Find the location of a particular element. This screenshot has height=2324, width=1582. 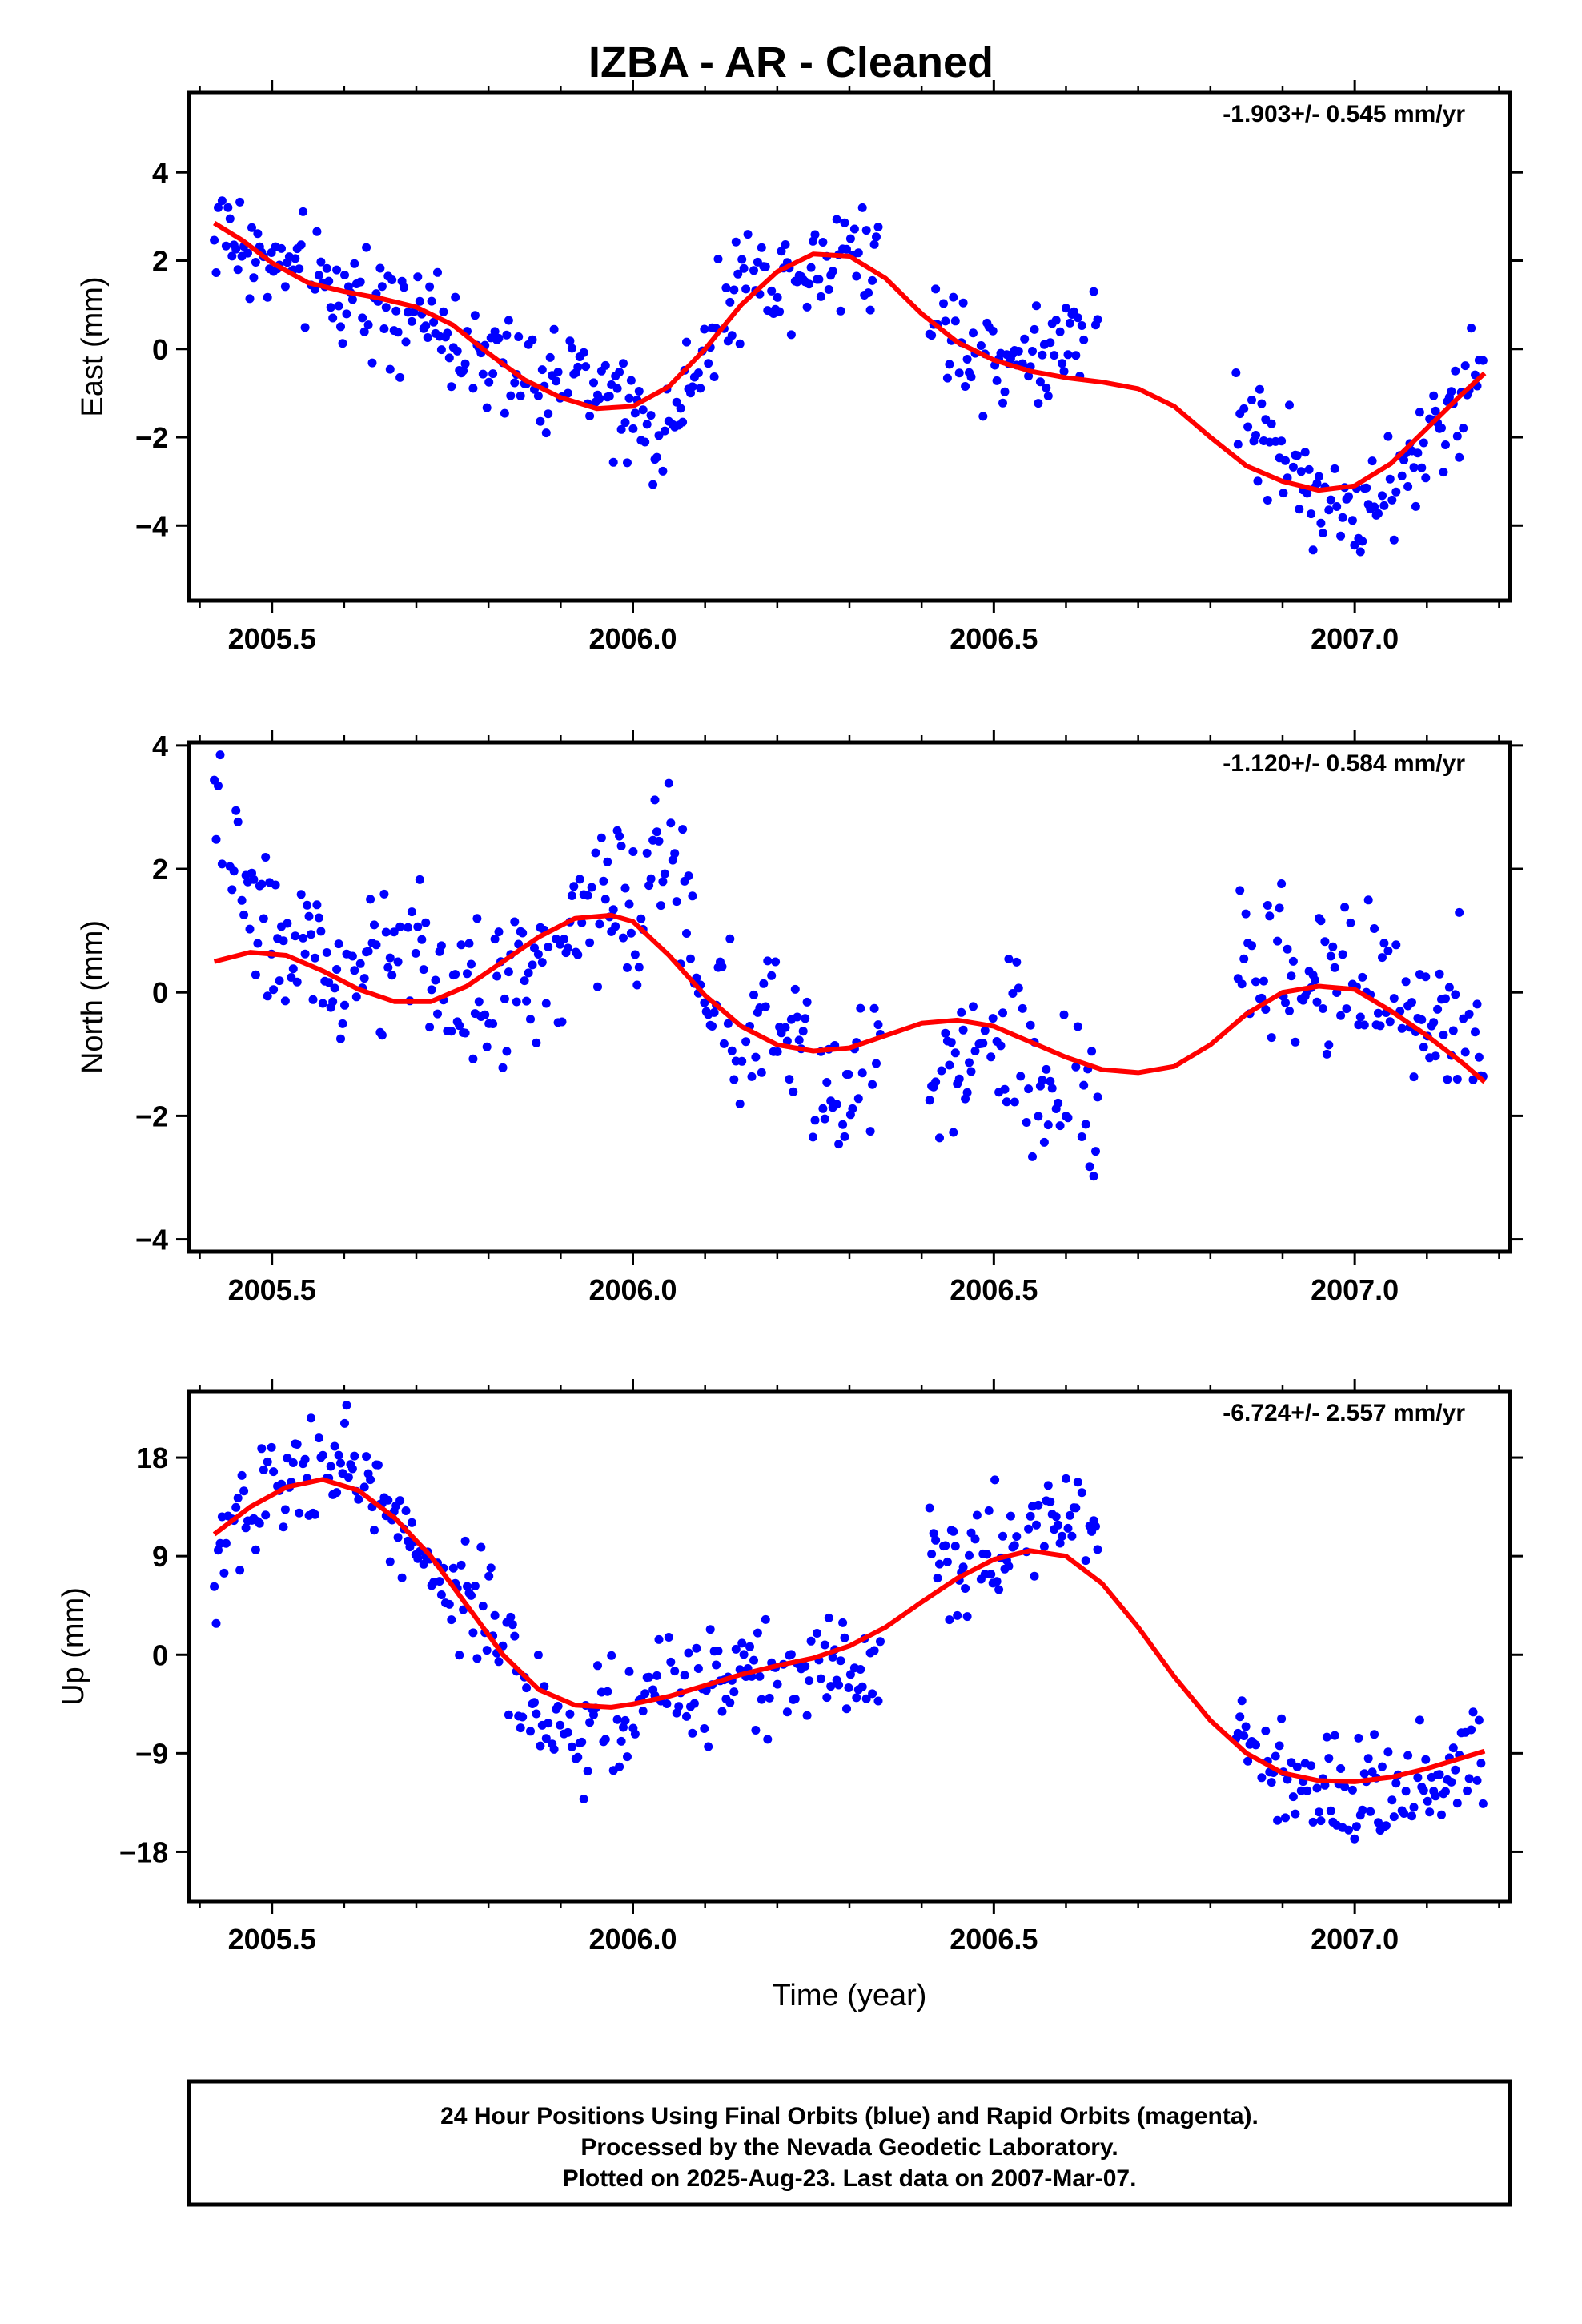

east-rate-label: -1.903+/- 0.545 mm/yr is located at coordinates (1344, 114).